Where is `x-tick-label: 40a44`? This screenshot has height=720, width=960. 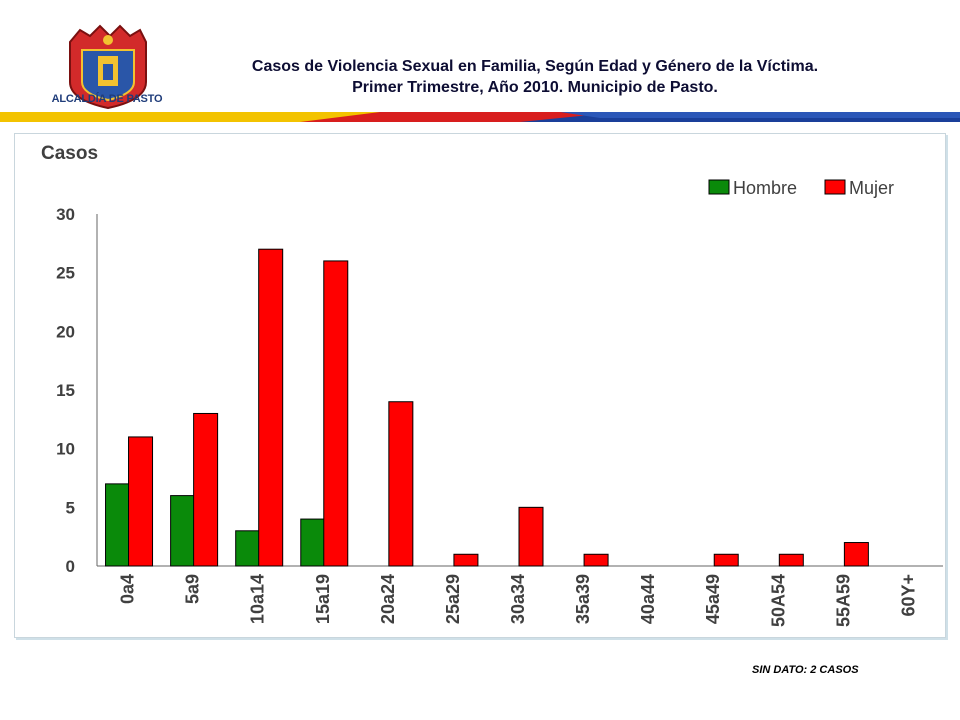
x-tick-label: 40a44 is located at coordinates (648, 599).